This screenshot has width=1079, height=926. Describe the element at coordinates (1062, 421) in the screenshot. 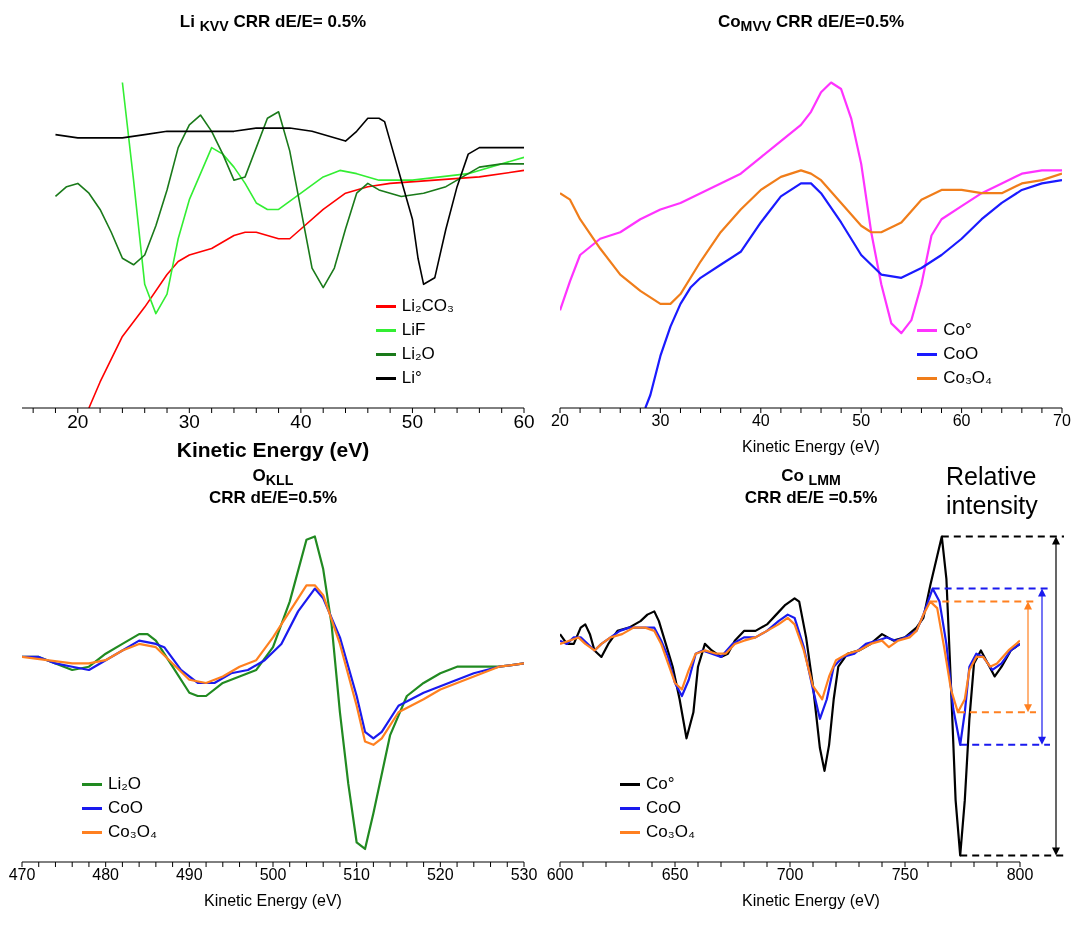

I see `x-tick-label: 70` at that location.